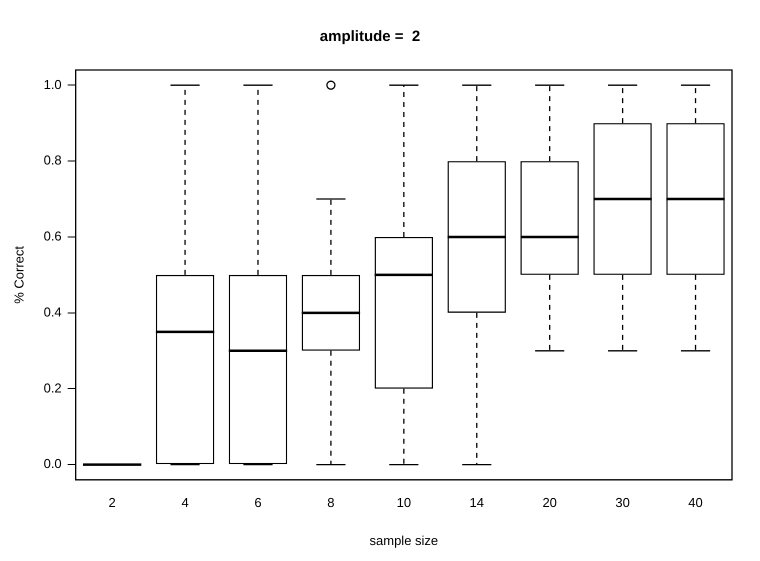  Describe the element at coordinates (53, 236) in the screenshot. I see `y-tick-label: 0.6` at that location.